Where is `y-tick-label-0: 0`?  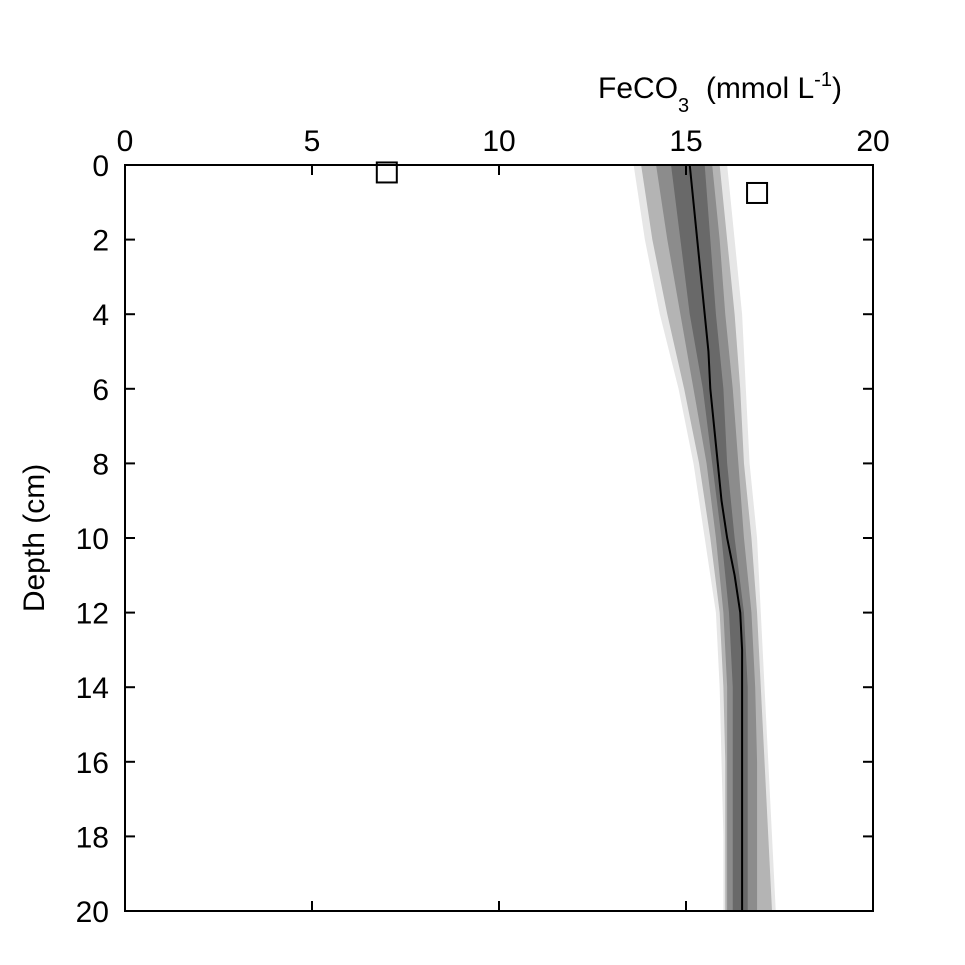 y-tick-label-0: 0 is located at coordinates (100, 166).